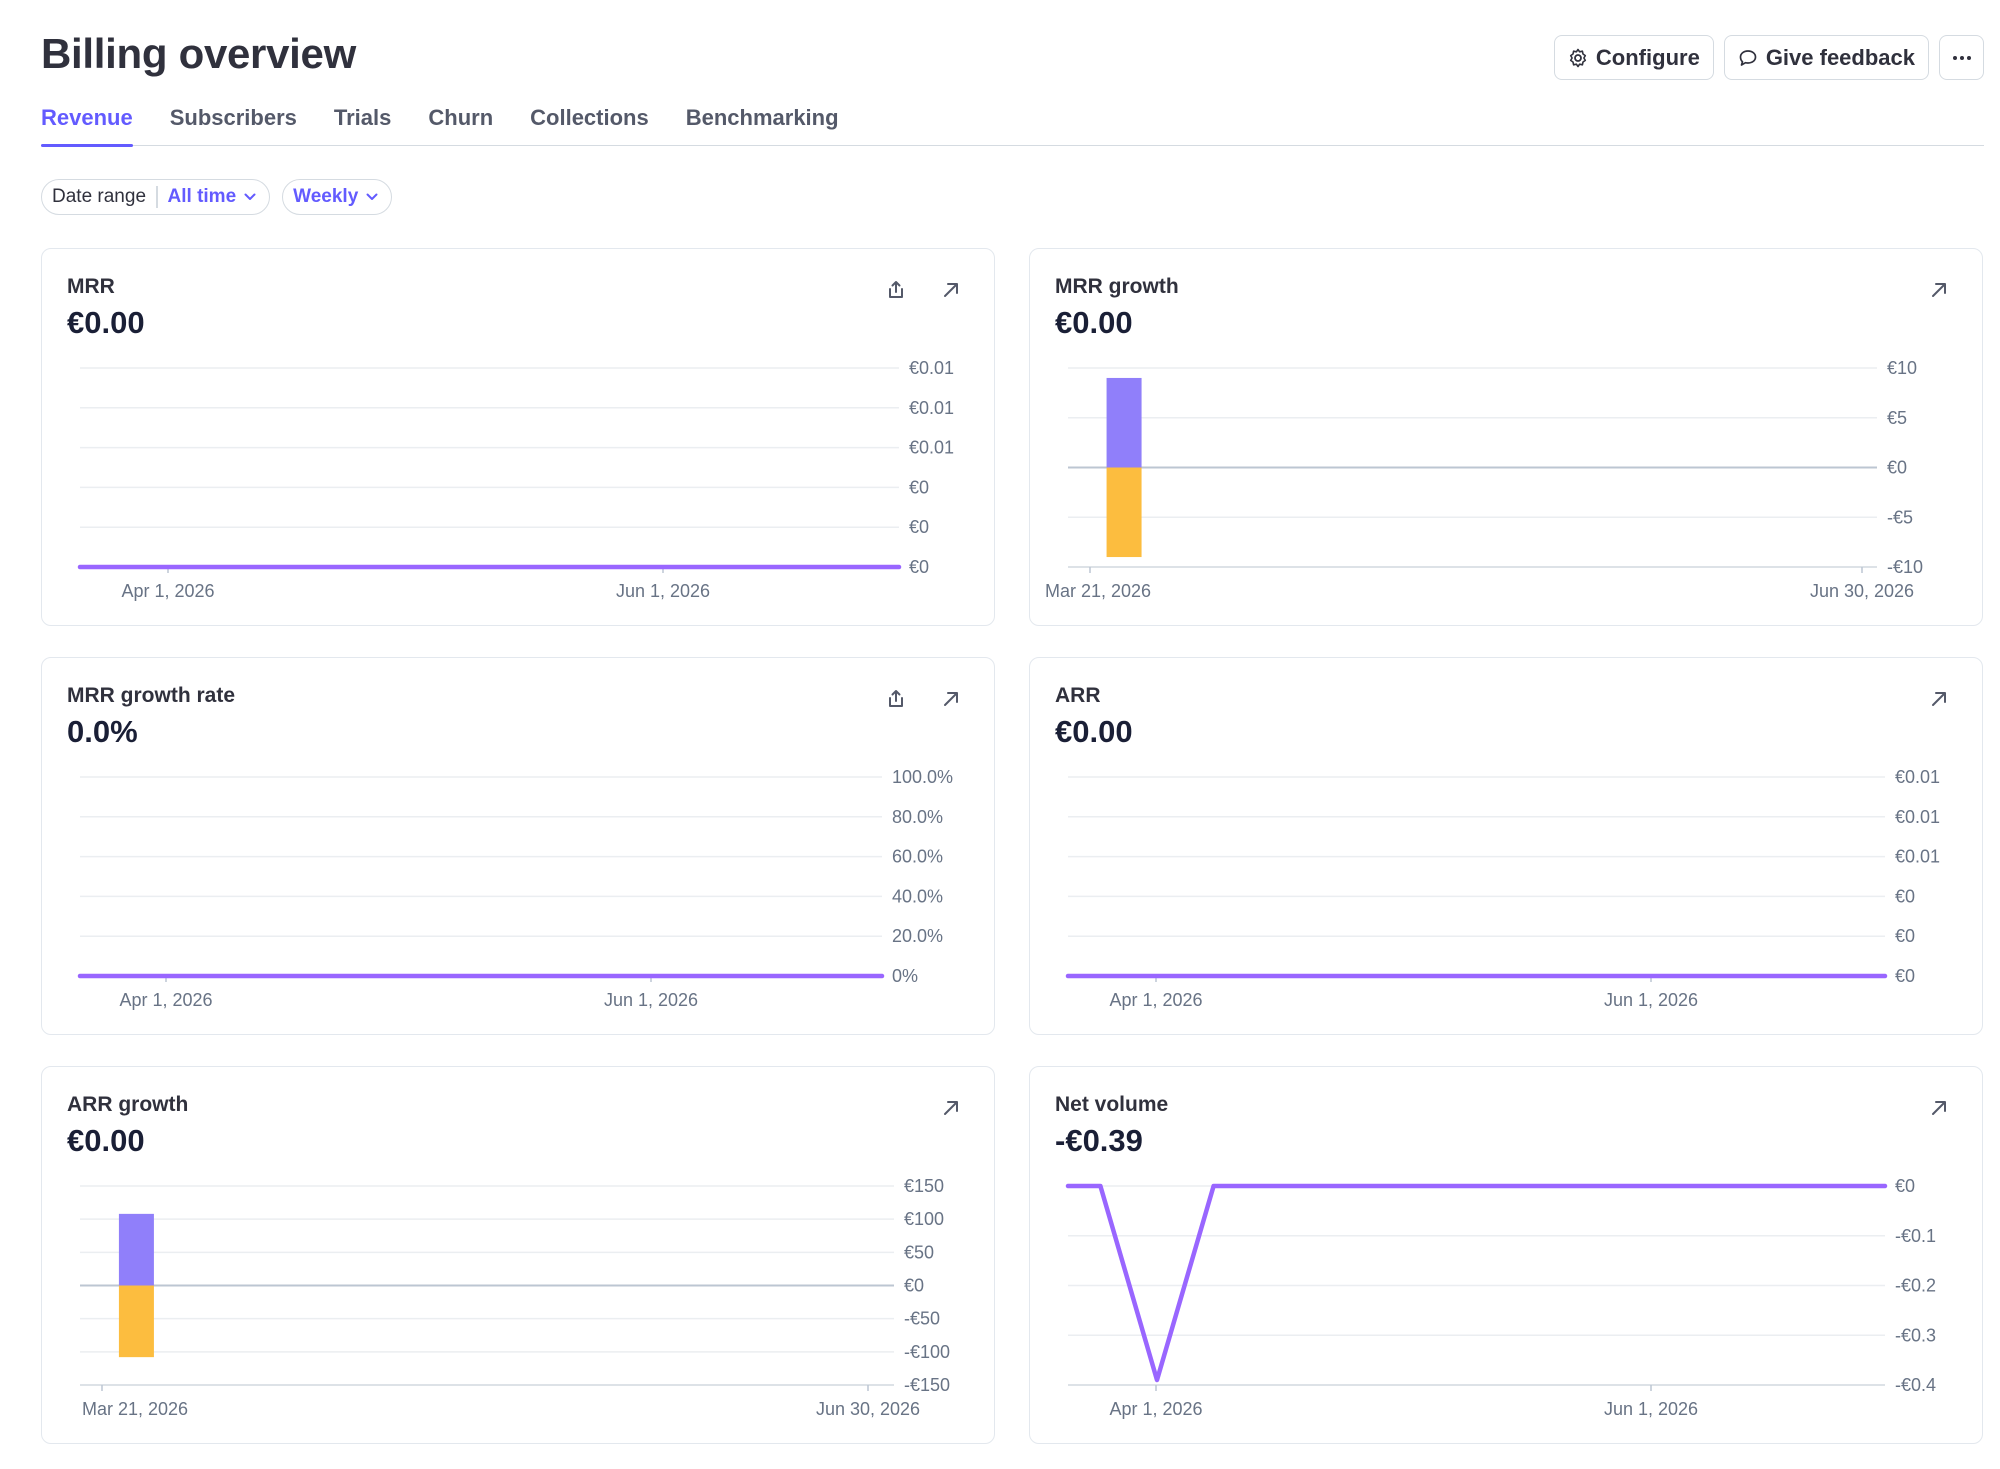 This screenshot has height=1469, width=2000. Describe the element at coordinates (927, 1385) in the screenshot. I see `y-tick-label: -€150` at that location.